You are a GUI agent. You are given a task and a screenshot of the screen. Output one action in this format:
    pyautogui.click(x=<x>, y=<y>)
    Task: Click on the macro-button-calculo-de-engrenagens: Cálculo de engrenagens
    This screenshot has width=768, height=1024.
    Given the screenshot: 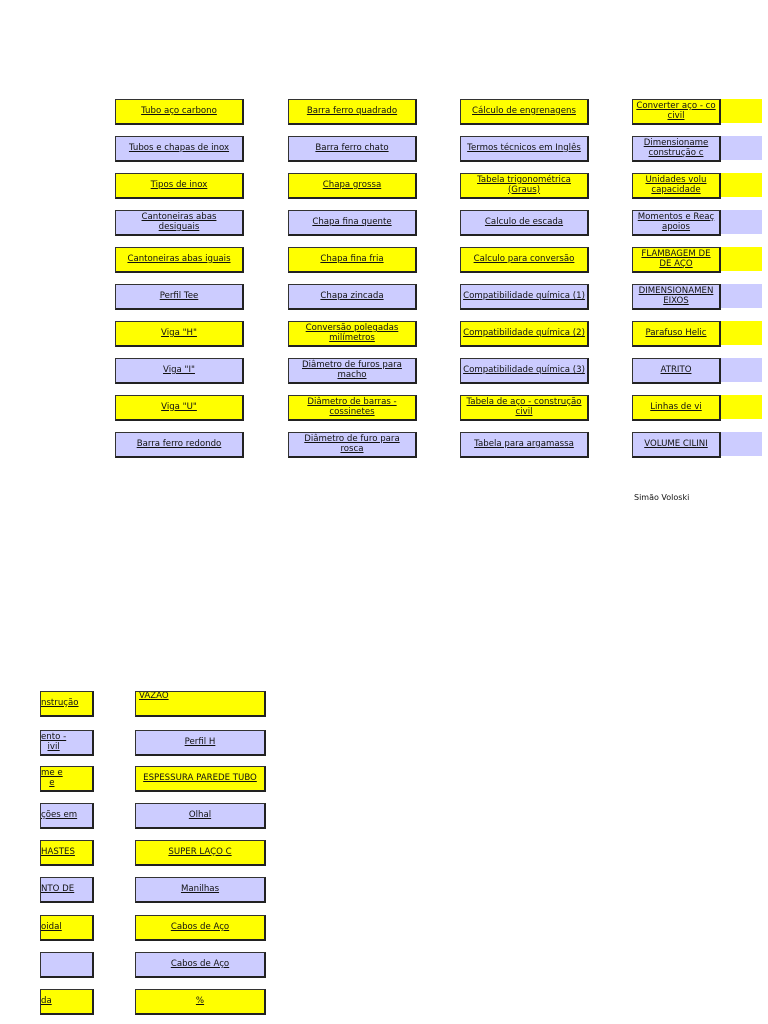 What is the action you would take?
    pyautogui.click(x=524, y=112)
    